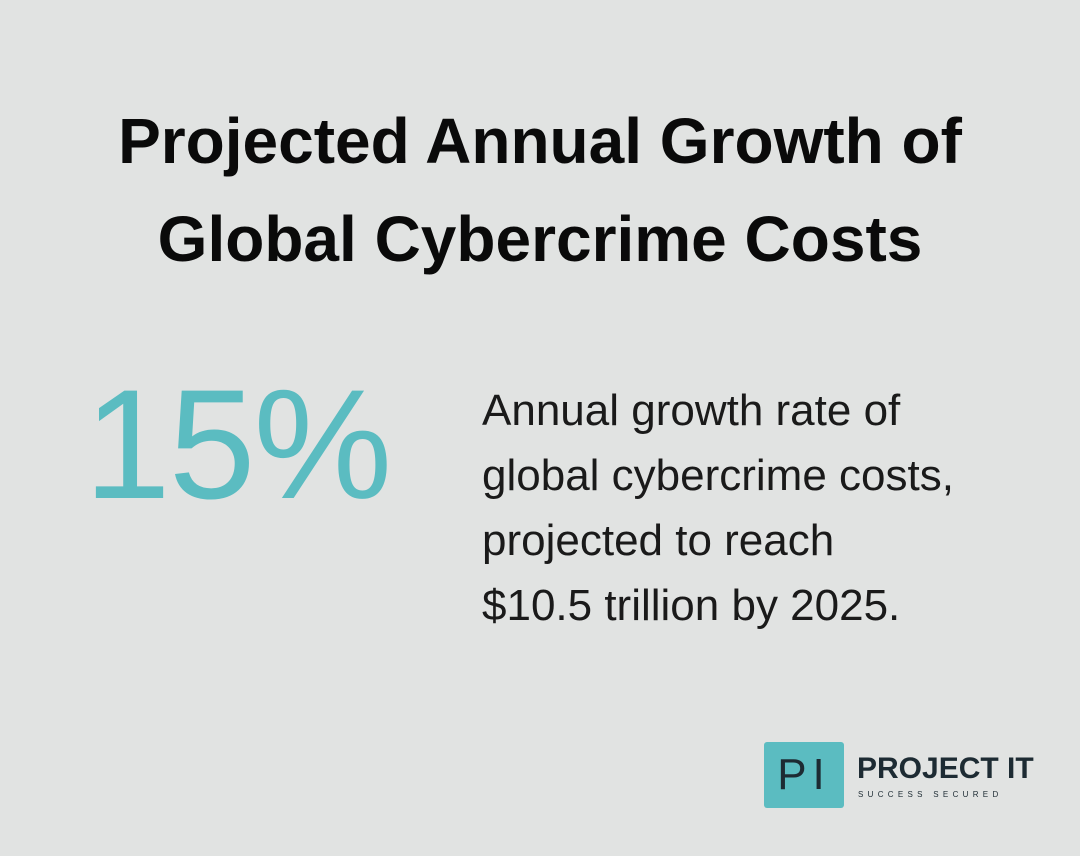 The image size is (1080, 856). I want to click on description-line: Annual growth rate of, so click(691, 410).